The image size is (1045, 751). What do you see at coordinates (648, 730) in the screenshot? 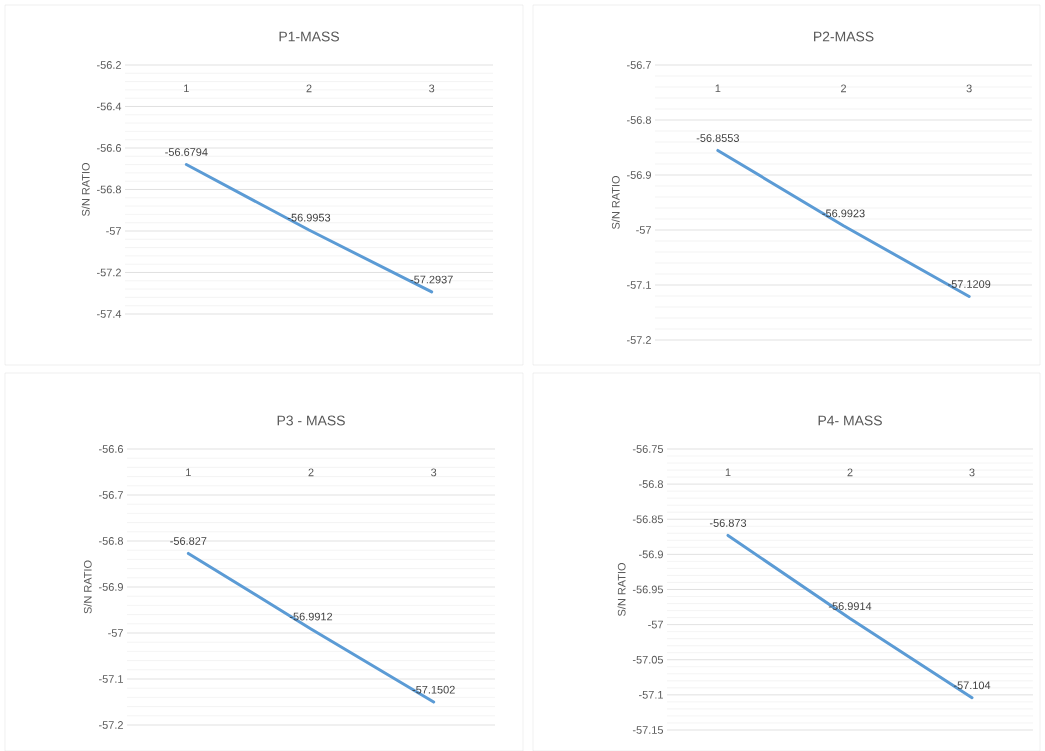
I see `y-tick-label: -57.15` at bounding box center [648, 730].